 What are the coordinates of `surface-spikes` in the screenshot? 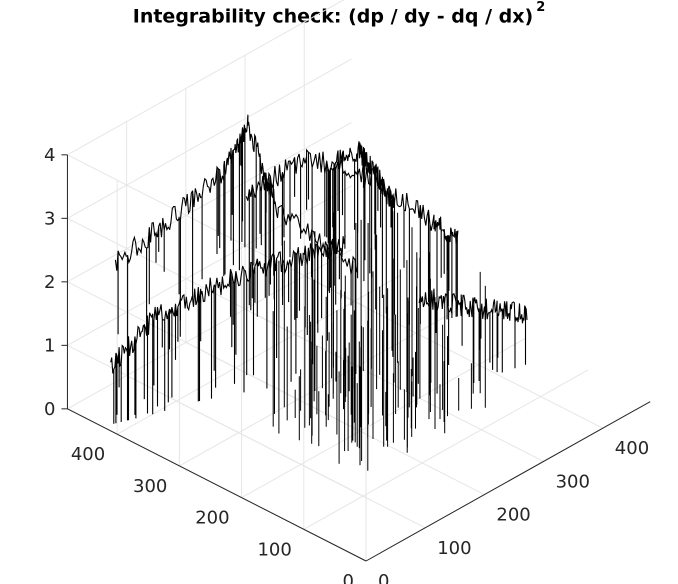 It's located at (379, 337).